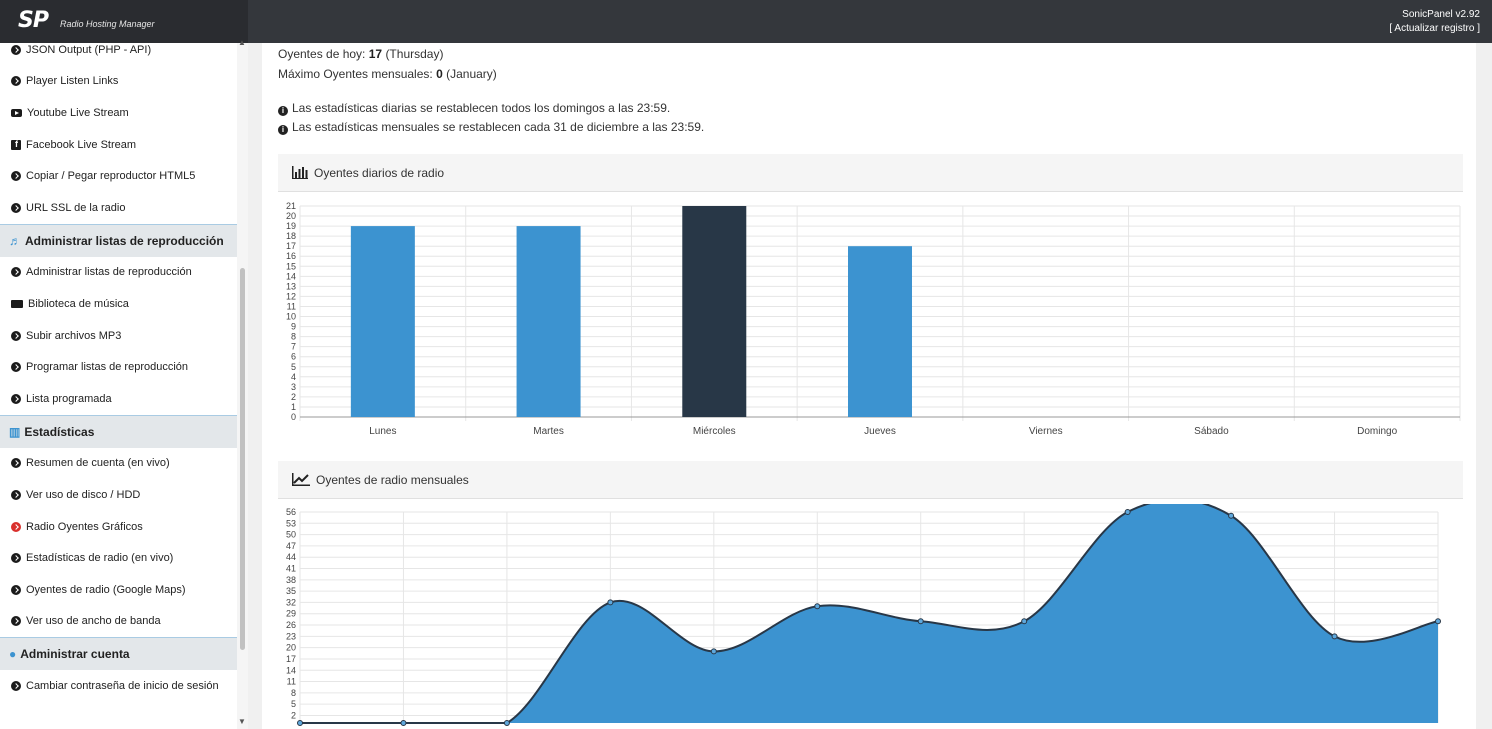 This screenshot has width=1492, height=729. I want to click on y-tick-label: 50, so click(291, 535).